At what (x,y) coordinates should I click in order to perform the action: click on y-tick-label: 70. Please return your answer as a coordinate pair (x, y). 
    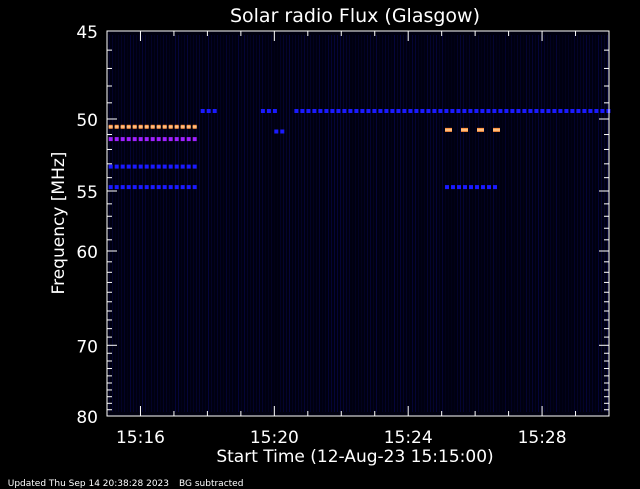
    Looking at the image, I should click on (87, 347).